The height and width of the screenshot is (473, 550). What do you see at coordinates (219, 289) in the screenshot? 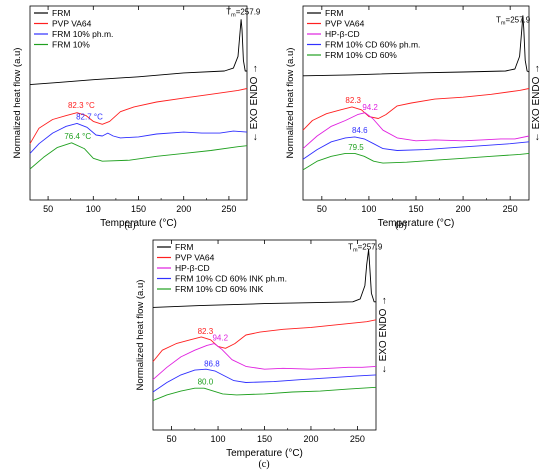
I see `legend-label: FRM 10% CD 60% INK` at bounding box center [219, 289].